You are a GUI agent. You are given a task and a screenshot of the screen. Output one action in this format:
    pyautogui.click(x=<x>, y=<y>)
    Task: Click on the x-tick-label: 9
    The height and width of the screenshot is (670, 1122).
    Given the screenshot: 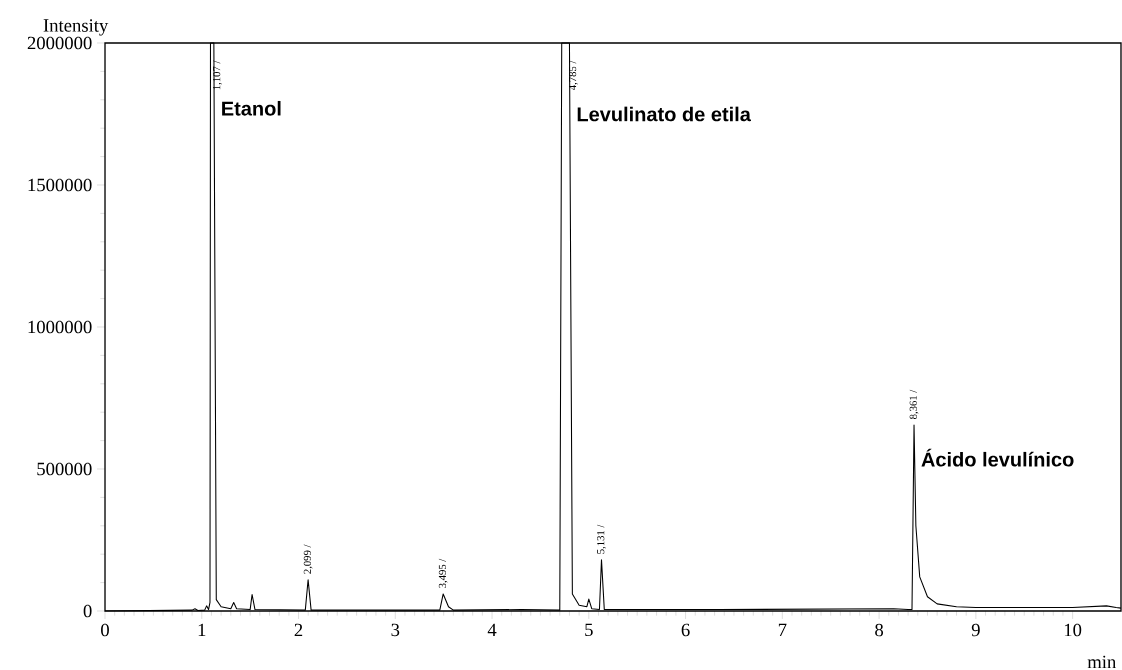 What is the action you would take?
    pyautogui.click(x=975, y=630)
    